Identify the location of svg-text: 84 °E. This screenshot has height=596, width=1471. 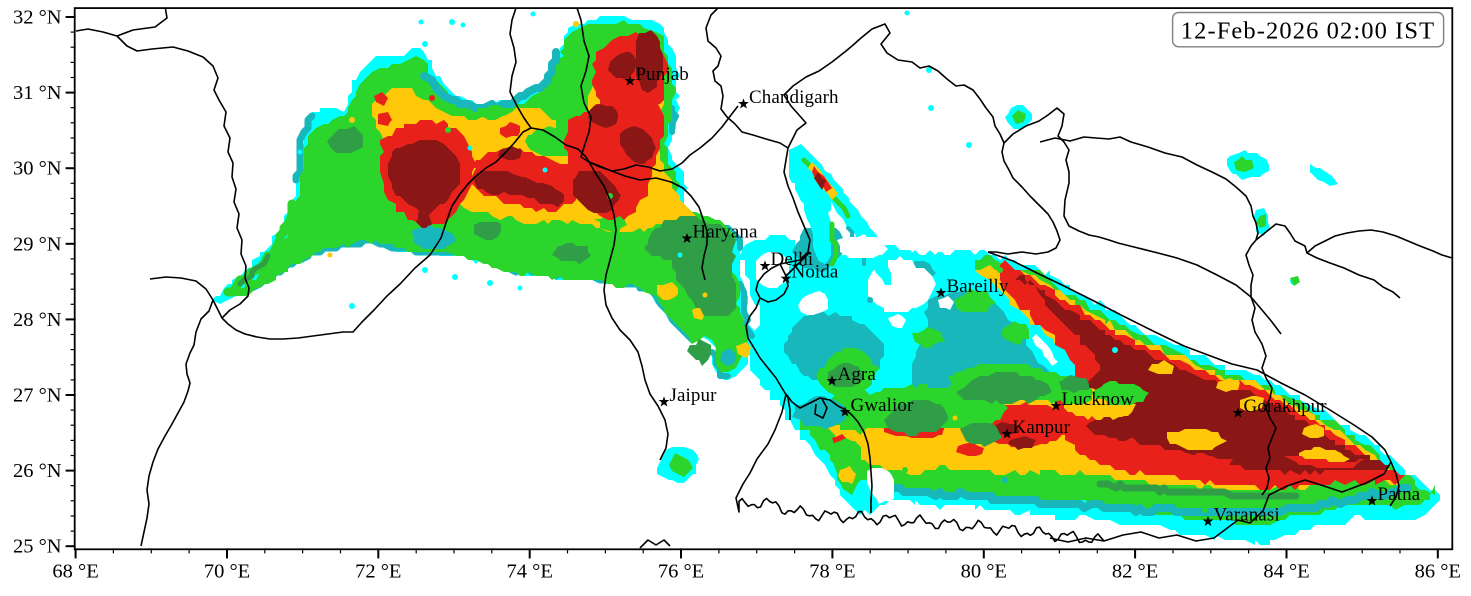
(1286, 571).